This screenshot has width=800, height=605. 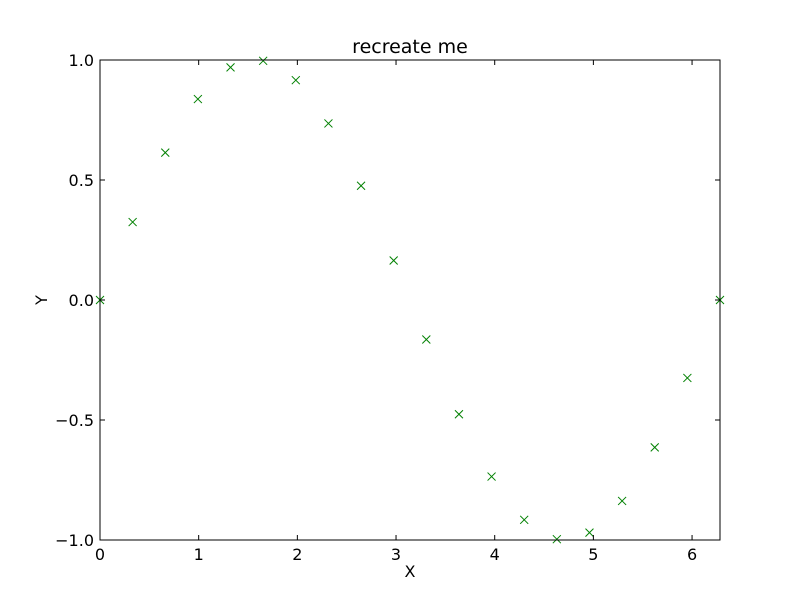 I want to click on chart-title: recreate me, so click(x=410, y=47).